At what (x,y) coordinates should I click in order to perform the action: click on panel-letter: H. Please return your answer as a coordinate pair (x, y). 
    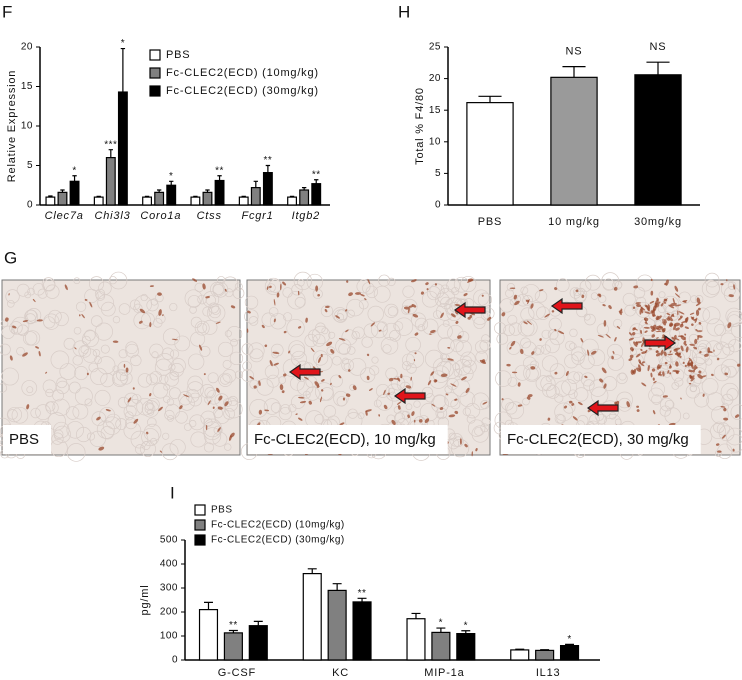
    Looking at the image, I should click on (404, 11).